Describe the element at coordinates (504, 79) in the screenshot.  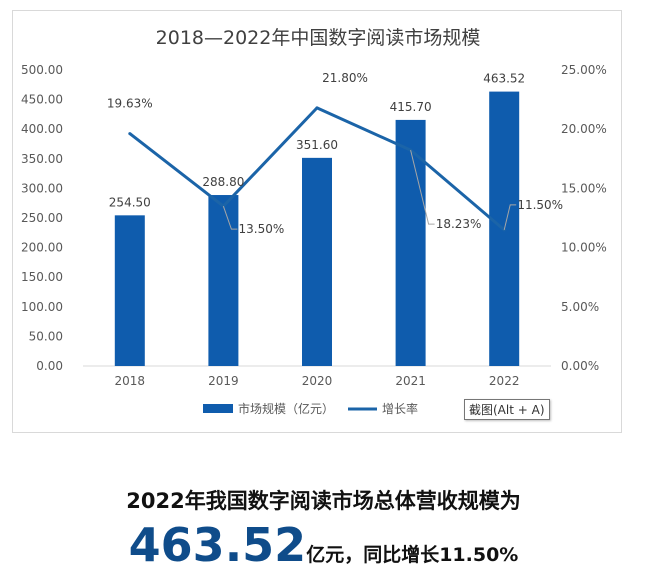
I see `bar-value-label: 463.52` at that location.